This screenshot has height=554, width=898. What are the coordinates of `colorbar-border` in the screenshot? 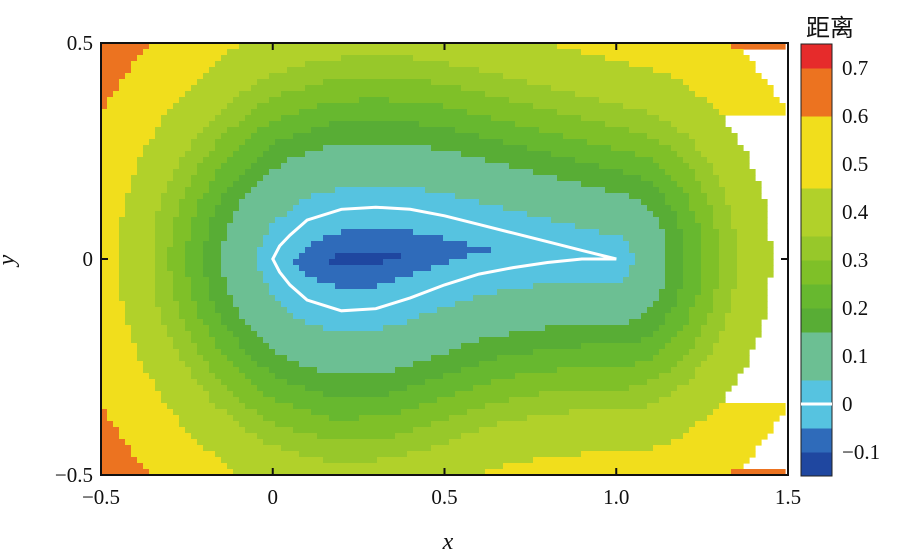 It's located at (816, 260).